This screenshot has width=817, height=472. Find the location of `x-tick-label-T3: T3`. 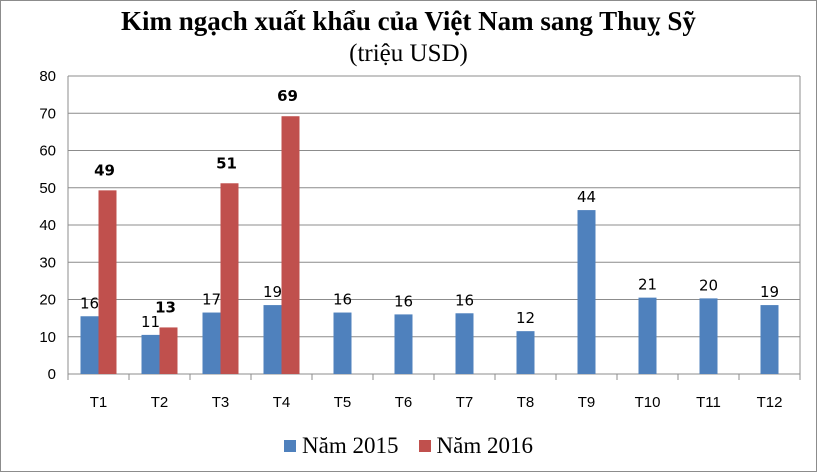

x-tick-label-T3: T3 is located at coordinates (221, 402).